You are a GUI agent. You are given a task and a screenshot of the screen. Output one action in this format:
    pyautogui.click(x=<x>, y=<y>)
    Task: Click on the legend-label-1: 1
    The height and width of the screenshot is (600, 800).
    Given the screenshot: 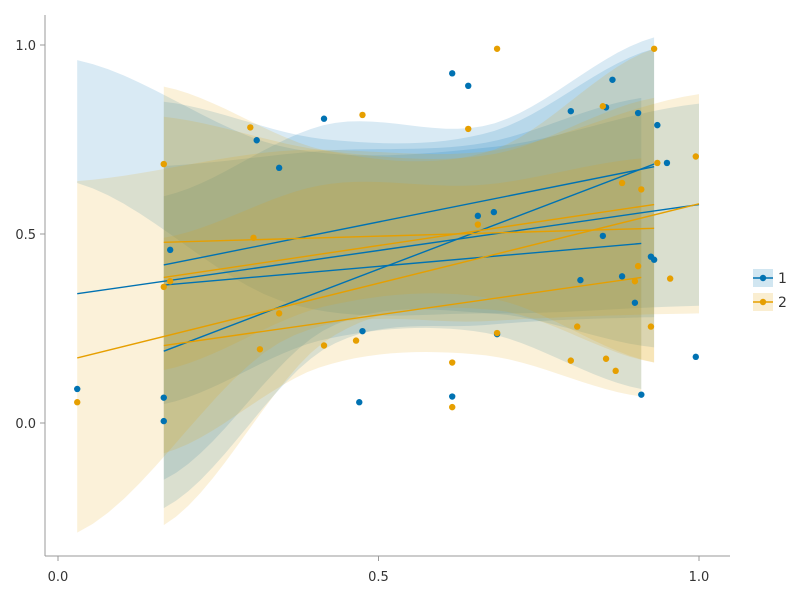 What is the action you would take?
    pyautogui.click(x=782, y=279)
    